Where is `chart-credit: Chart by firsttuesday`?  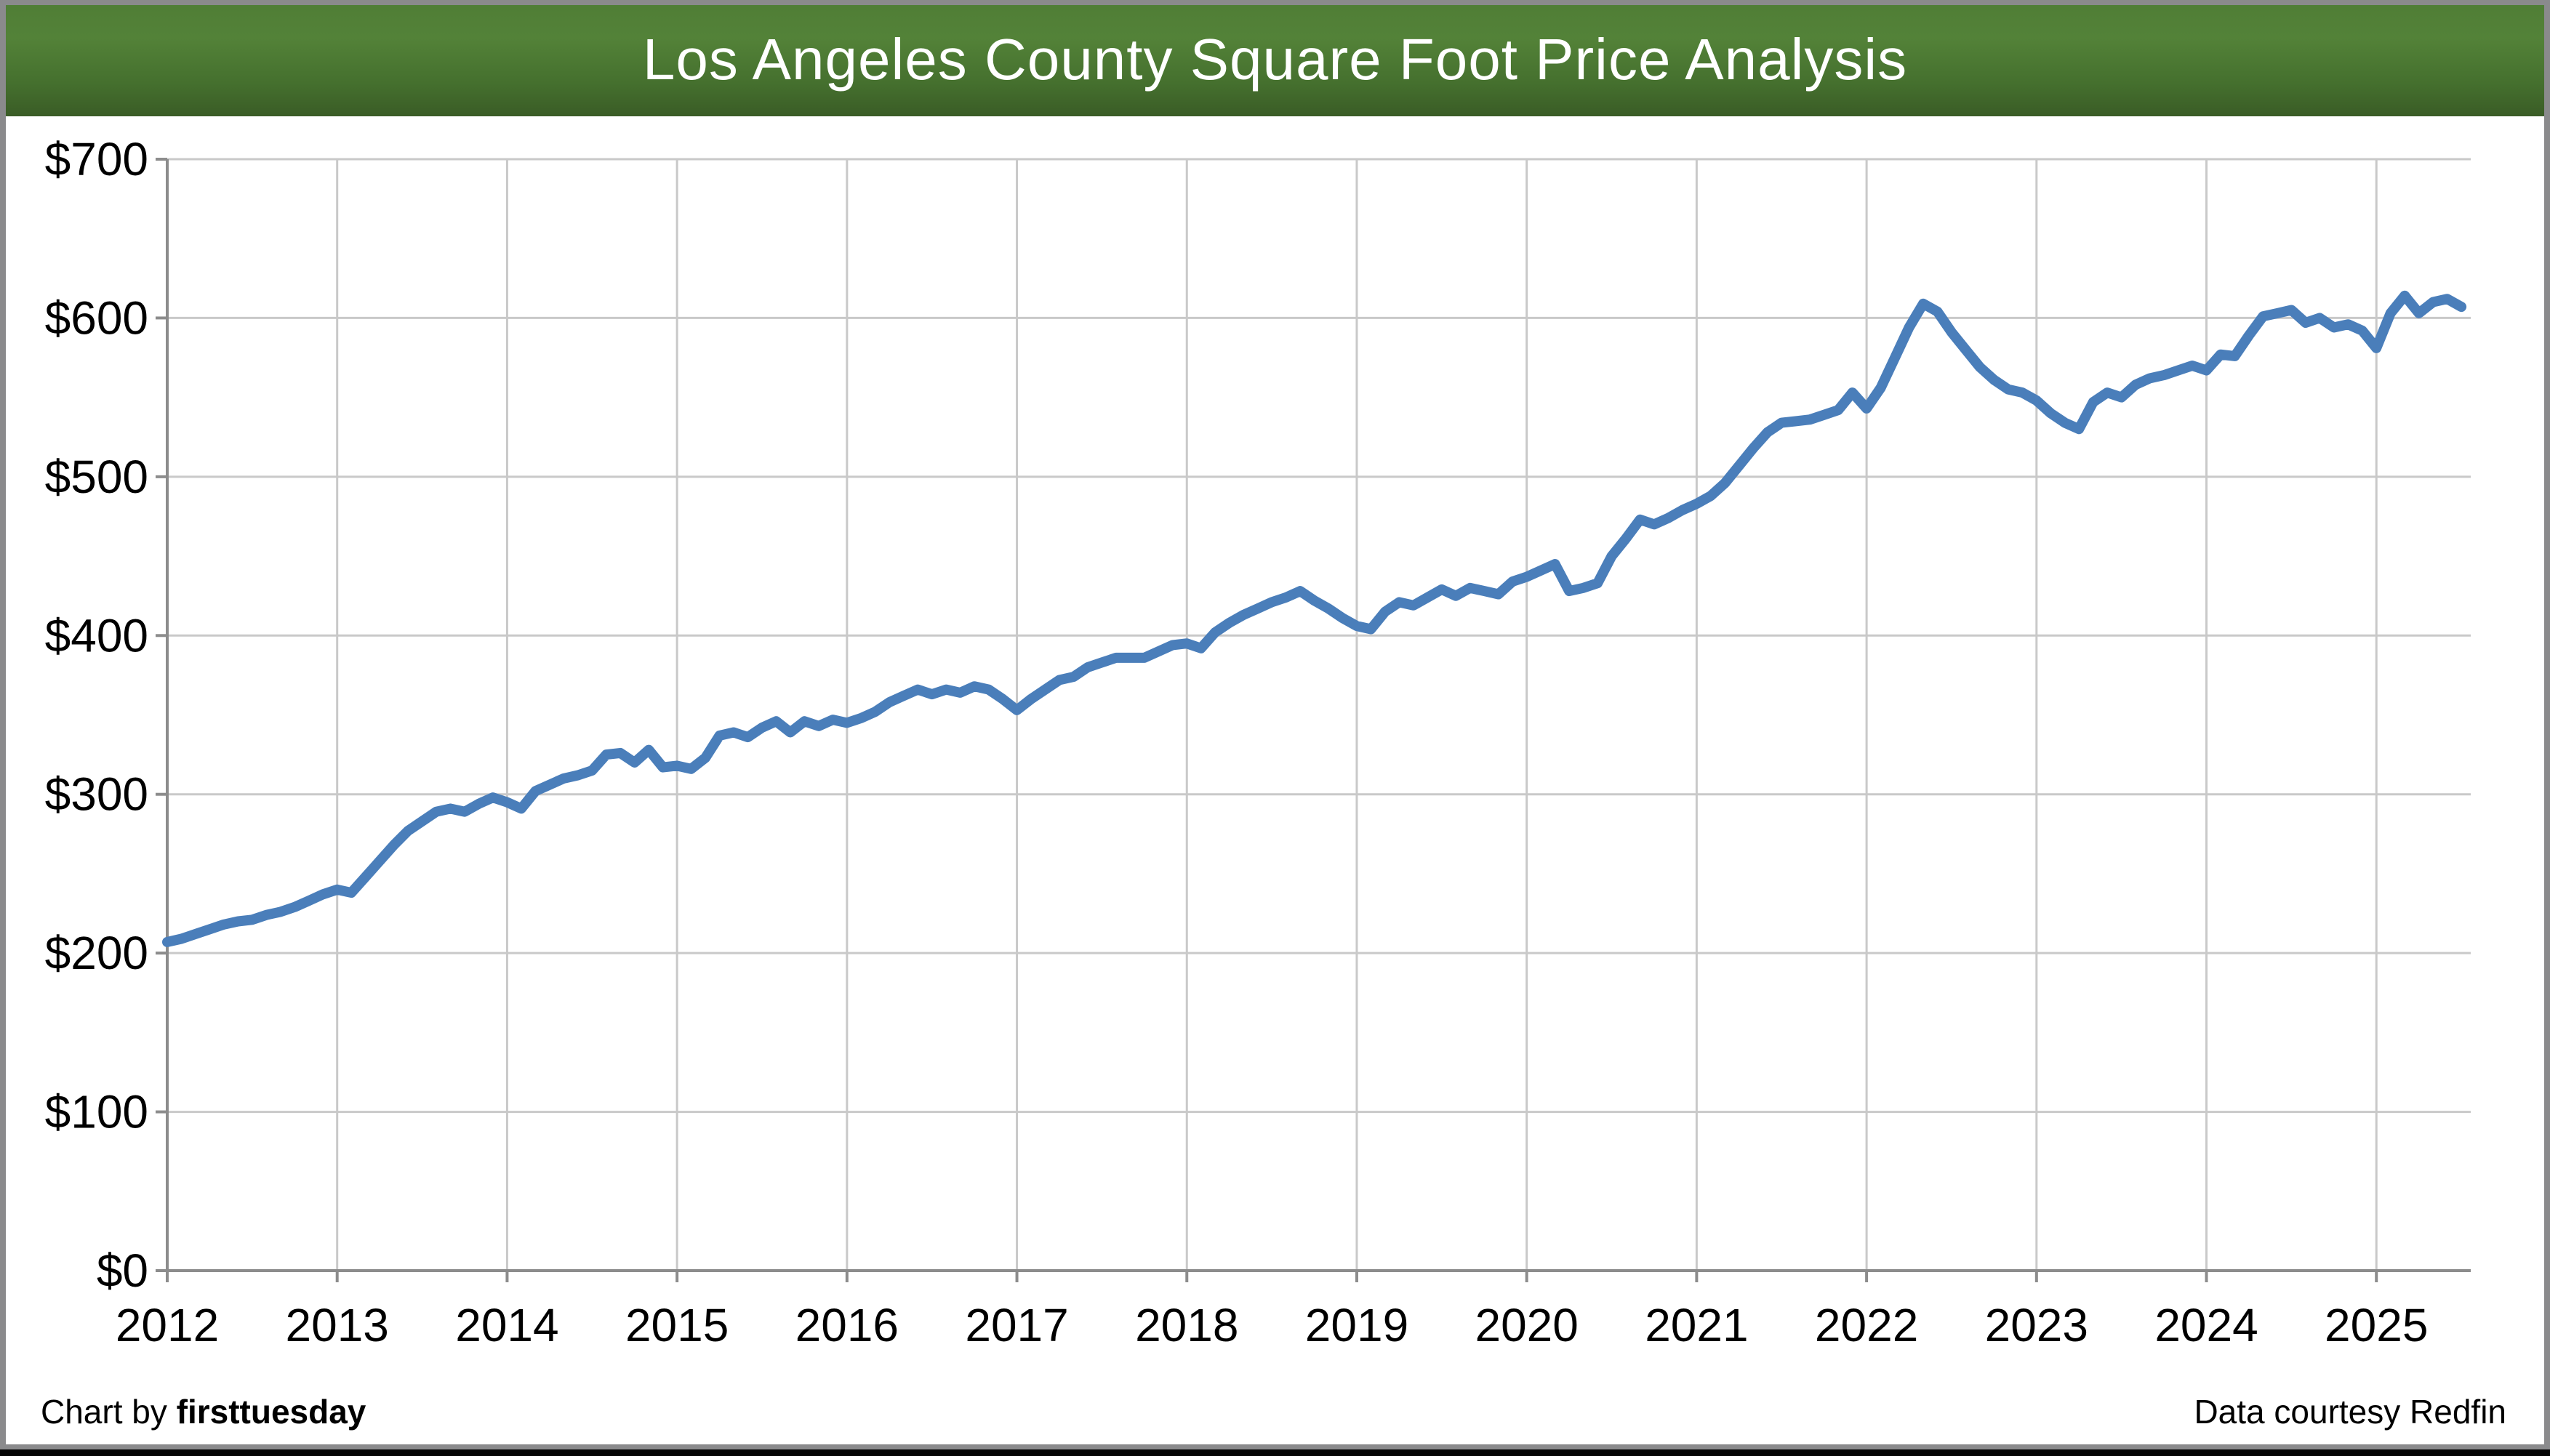 chart-credit: Chart by firsttuesday is located at coordinates (203, 1411).